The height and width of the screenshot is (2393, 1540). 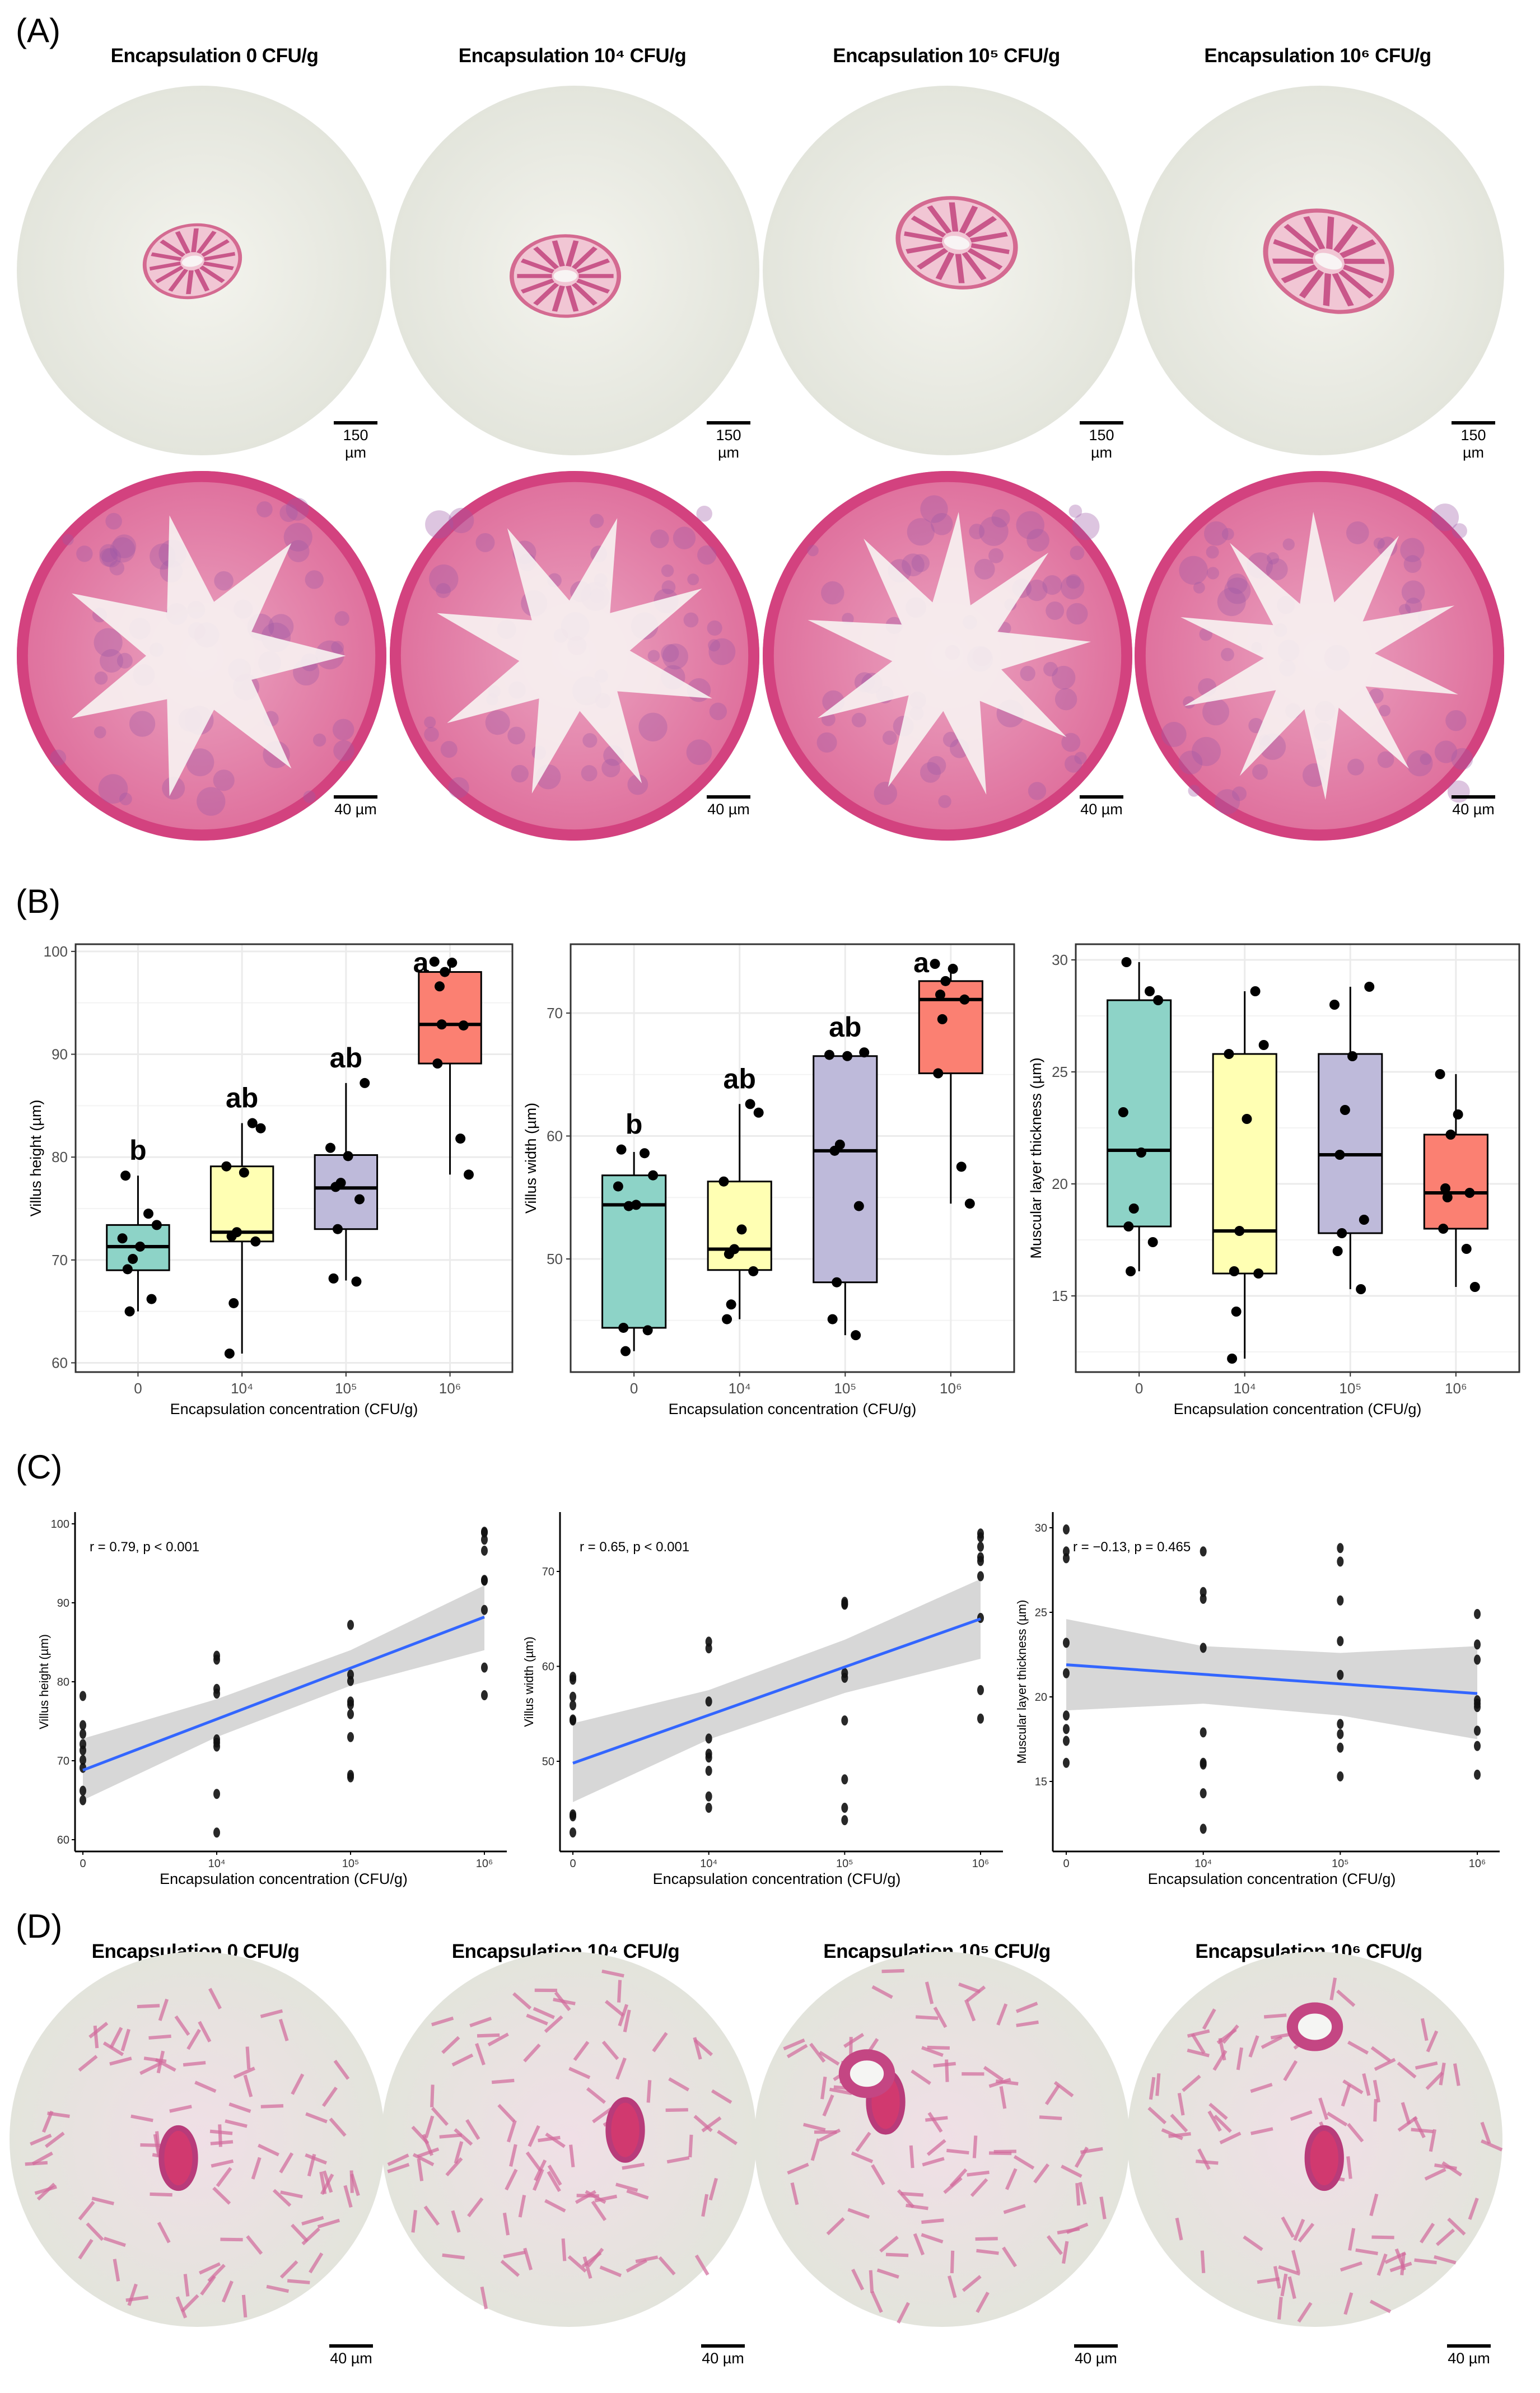 What do you see at coordinates (569, 2139) in the screenshot?
I see `field-of-view` at bounding box center [569, 2139].